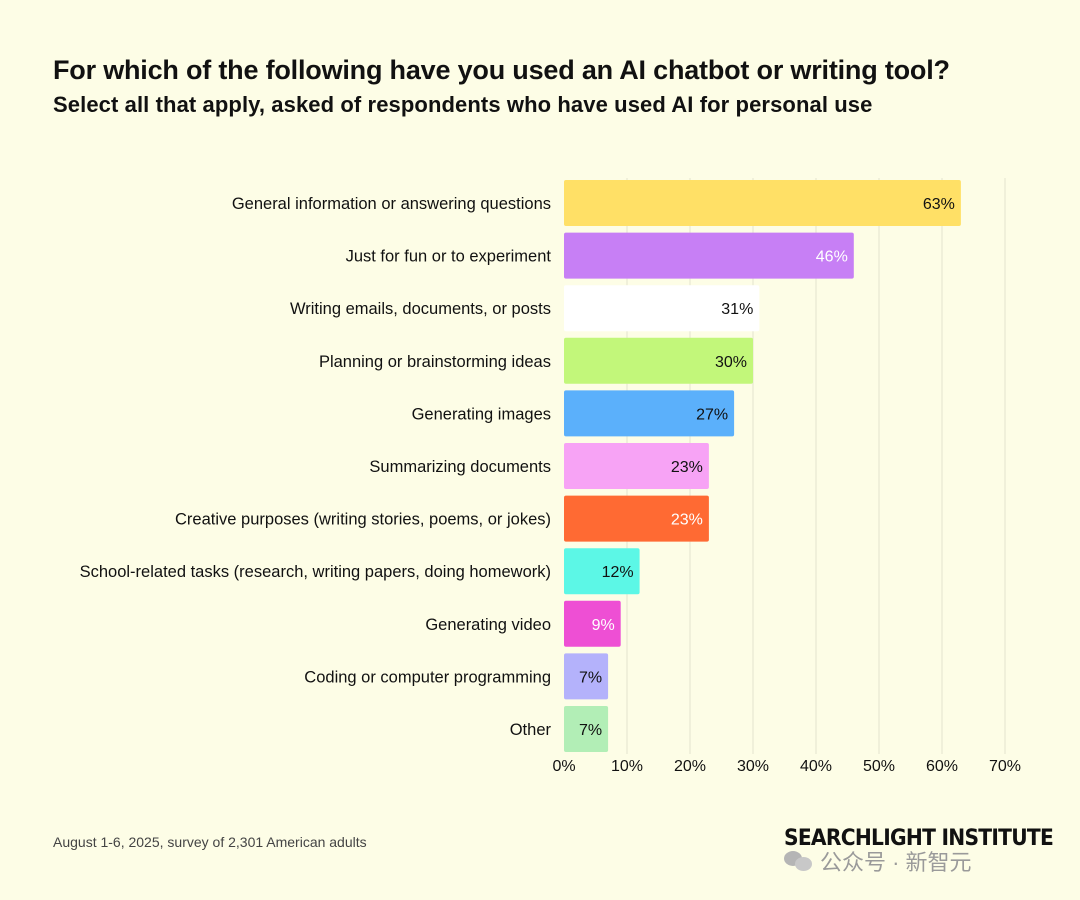 This screenshot has width=1080, height=900. What do you see at coordinates (603, 625) in the screenshot?
I see `value-label: 9%` at bounding box center [603, 625].